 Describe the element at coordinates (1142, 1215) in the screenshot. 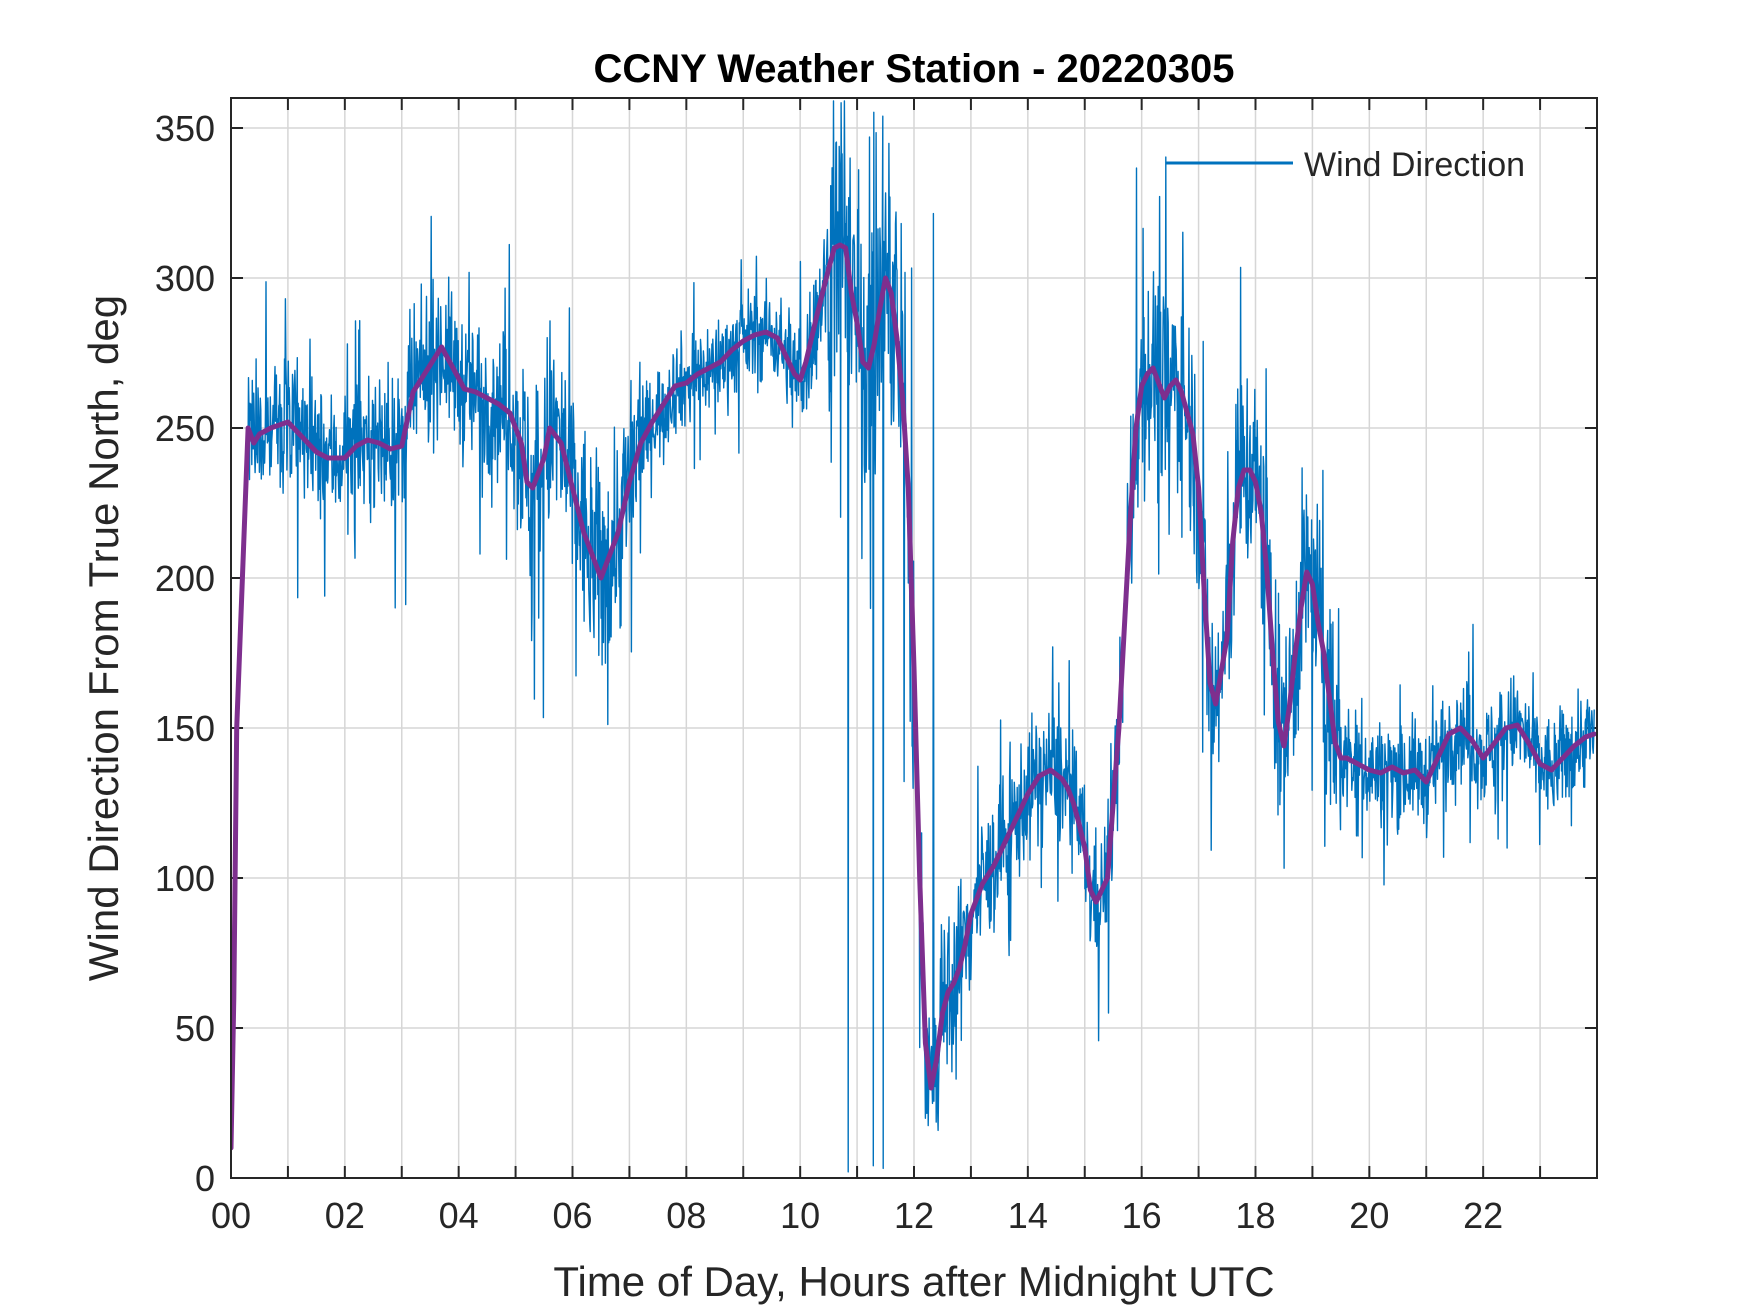

I see `x-tick-label: 16` at that location.